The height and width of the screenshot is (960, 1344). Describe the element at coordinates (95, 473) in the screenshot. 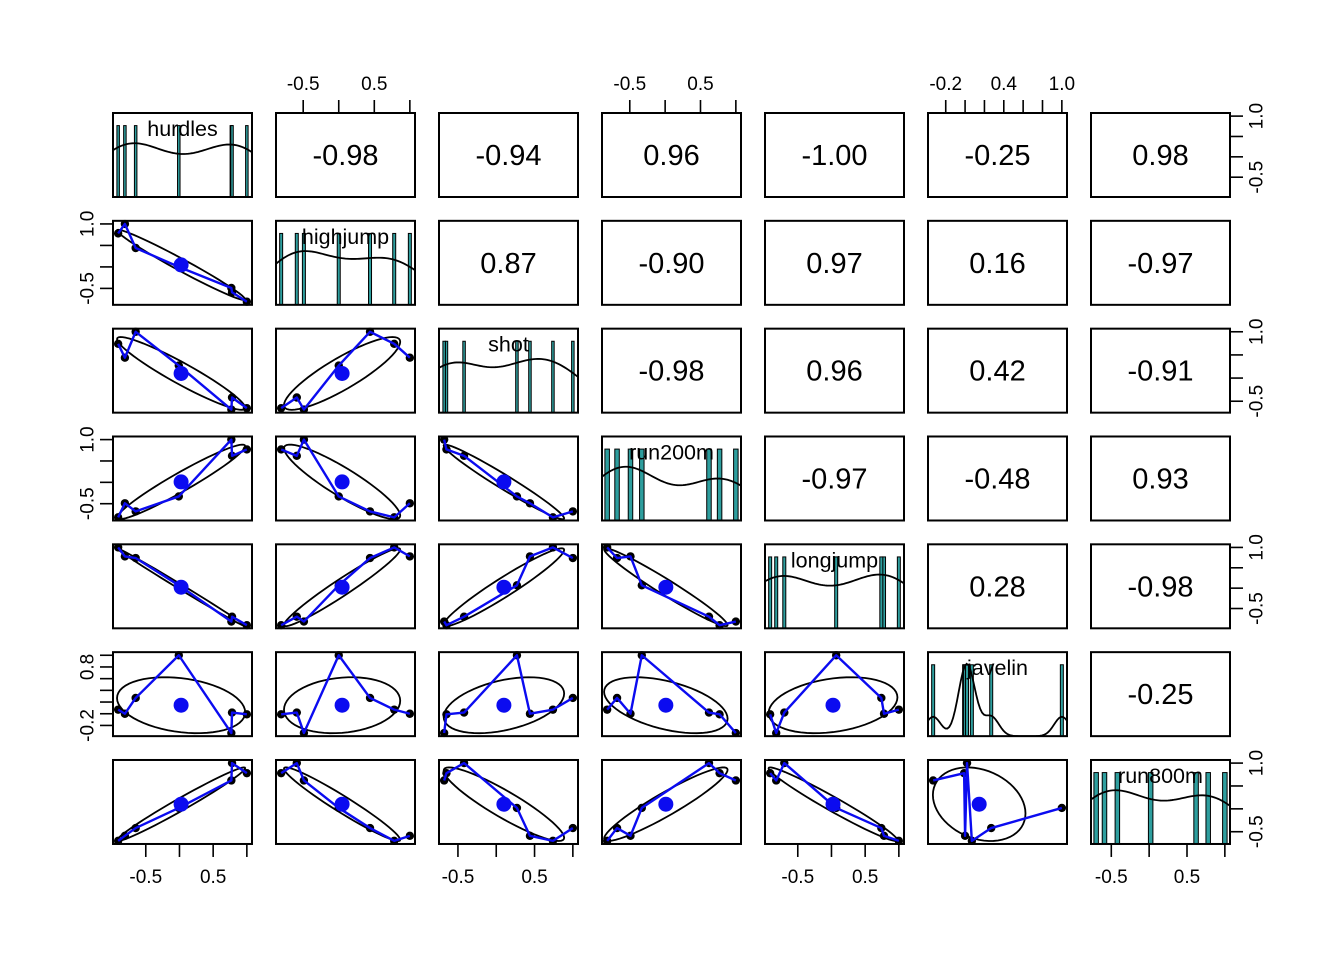

I see `left-axis-run200m: 1.0 -0.5` at that location.